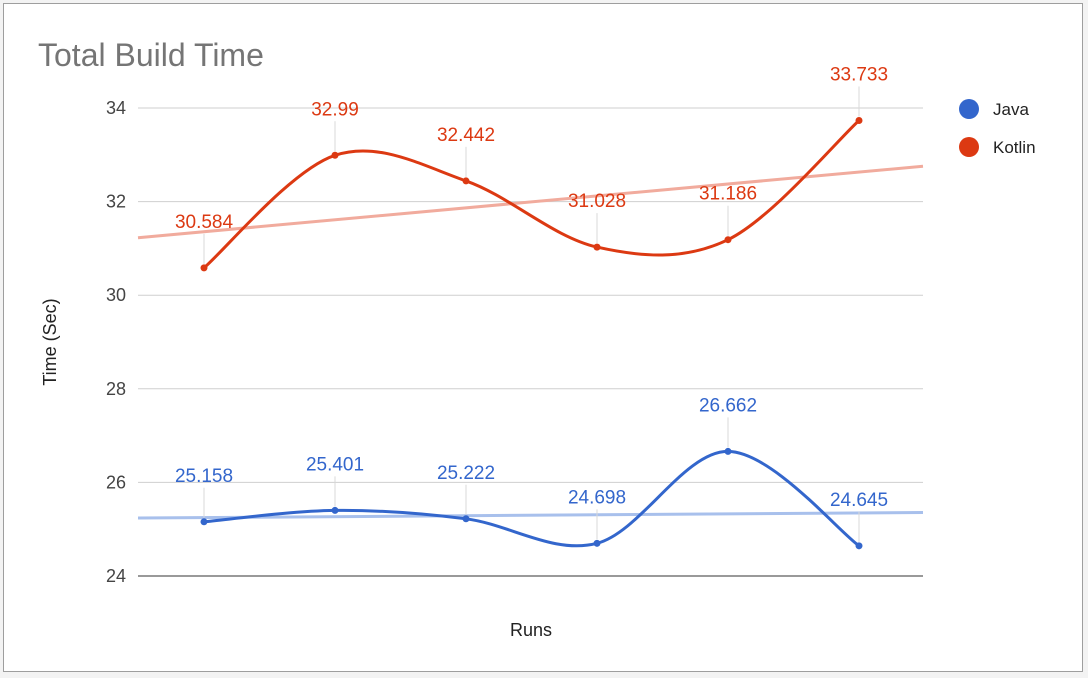 The image size is (1088, 678). What do you see at coordinates (531, 498) in the screenshot?
I see `java-series-line` at bounding box center [531, 498].